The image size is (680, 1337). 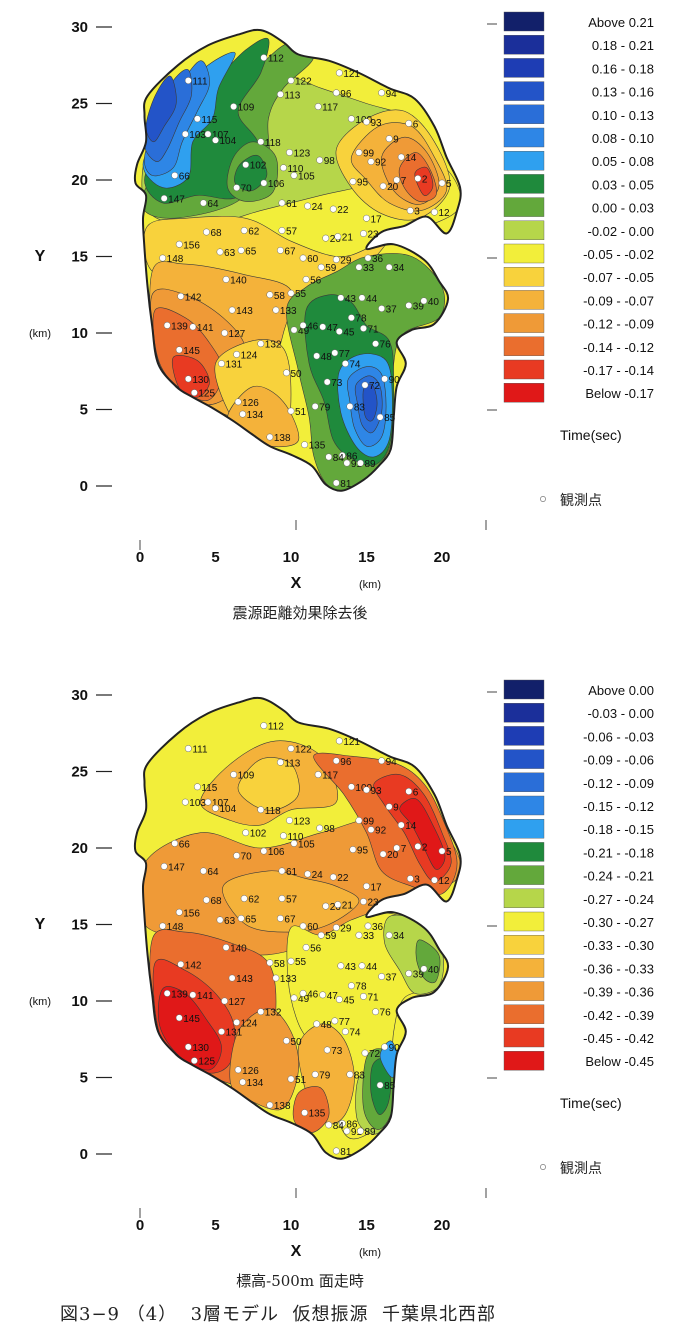 I want to click on observation-key-label: 観測点, so click(x=581, y=1168).